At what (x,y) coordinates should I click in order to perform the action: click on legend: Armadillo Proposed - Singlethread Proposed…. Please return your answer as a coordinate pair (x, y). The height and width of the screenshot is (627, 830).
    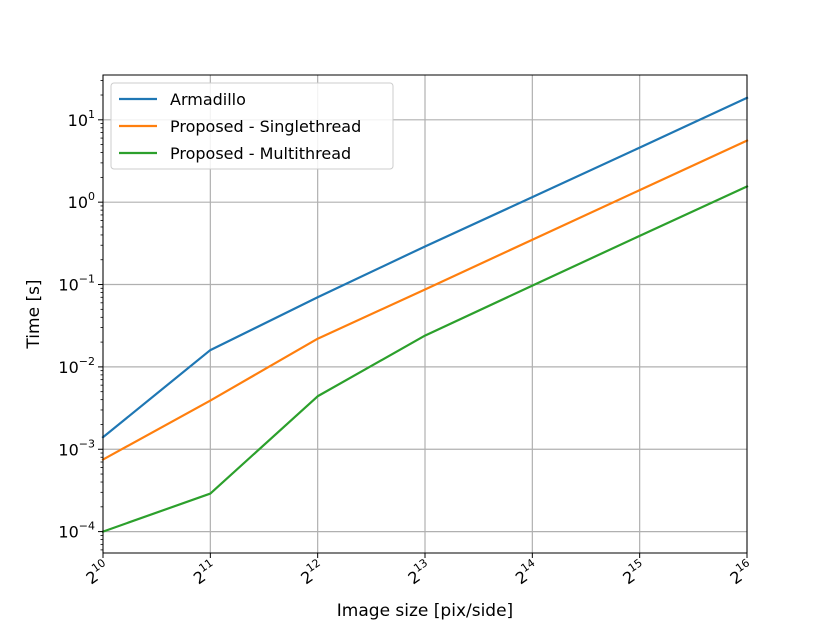
    Looking at the image, I should click on (252, 126).